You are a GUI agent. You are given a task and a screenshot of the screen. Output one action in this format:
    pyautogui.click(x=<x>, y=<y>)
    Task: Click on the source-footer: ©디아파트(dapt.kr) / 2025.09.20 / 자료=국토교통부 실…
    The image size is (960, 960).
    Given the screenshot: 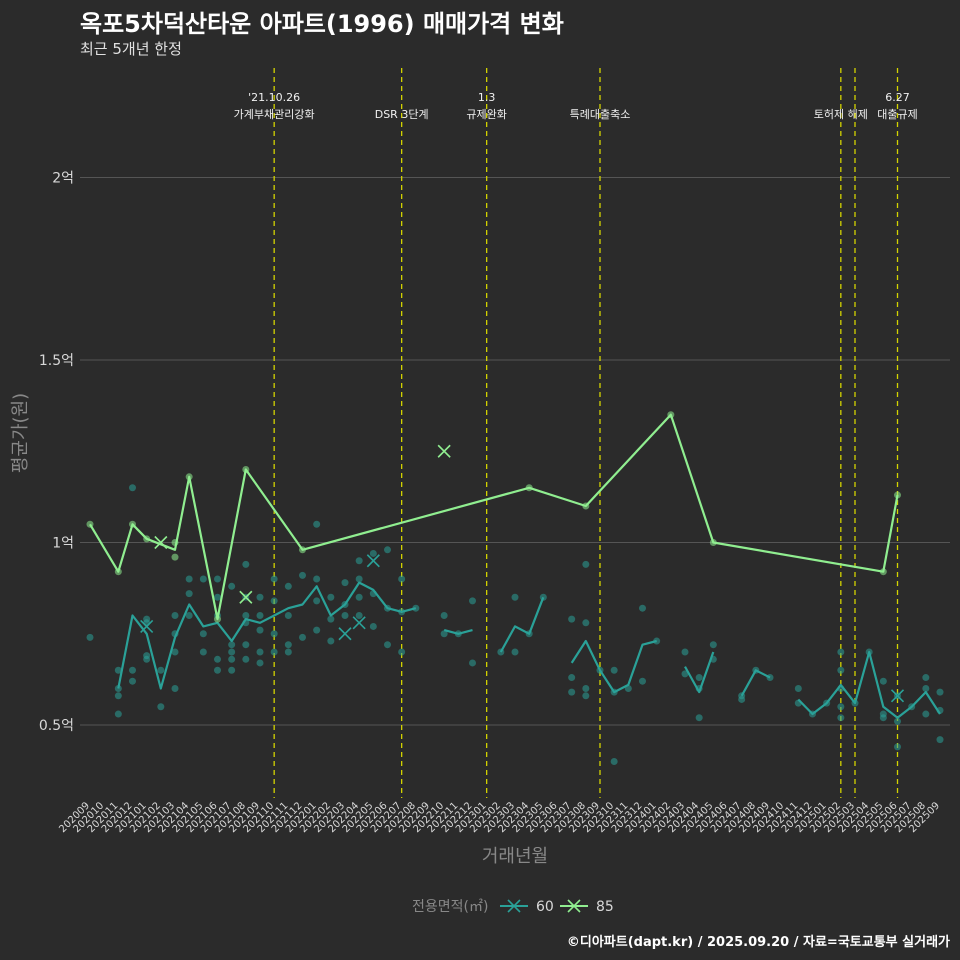 What is the action you would take?
    pyautogui.click(x=758, y=942)
    